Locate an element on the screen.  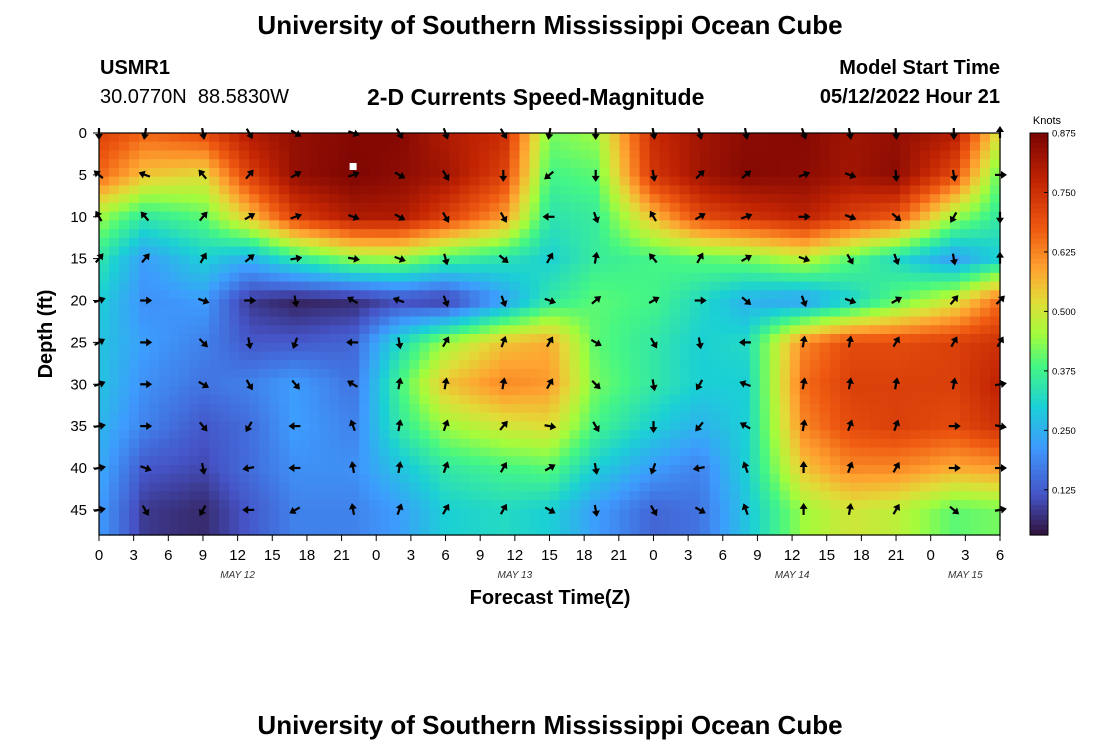
x-tick-label: 12 is located at coordinates (515, 555).